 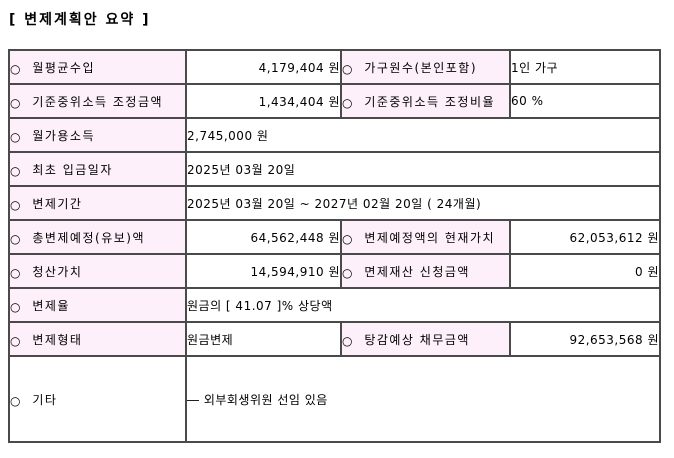 What do you see at coordinates (417, 271) in the screenshot?
I see `label-text: 면제재산 신청금액` at bounding box center [417, 271].